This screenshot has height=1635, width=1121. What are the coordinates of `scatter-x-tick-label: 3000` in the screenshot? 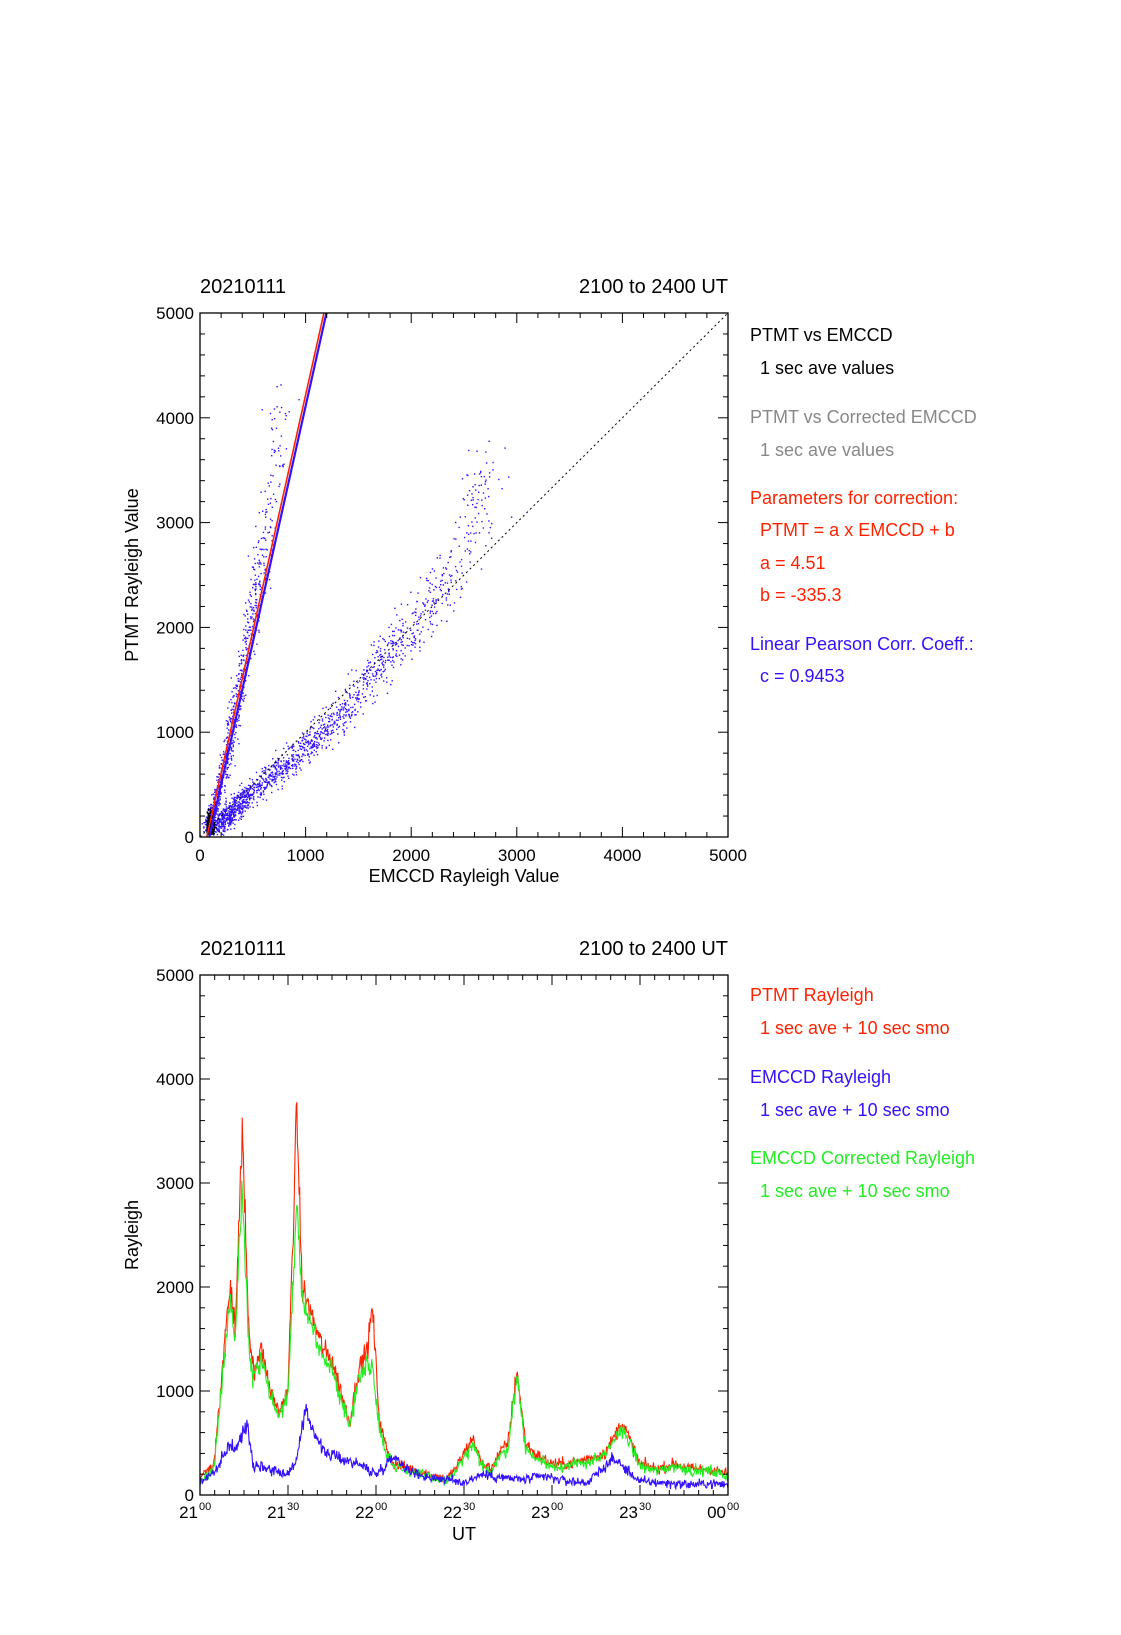 It's located at (517, 855).